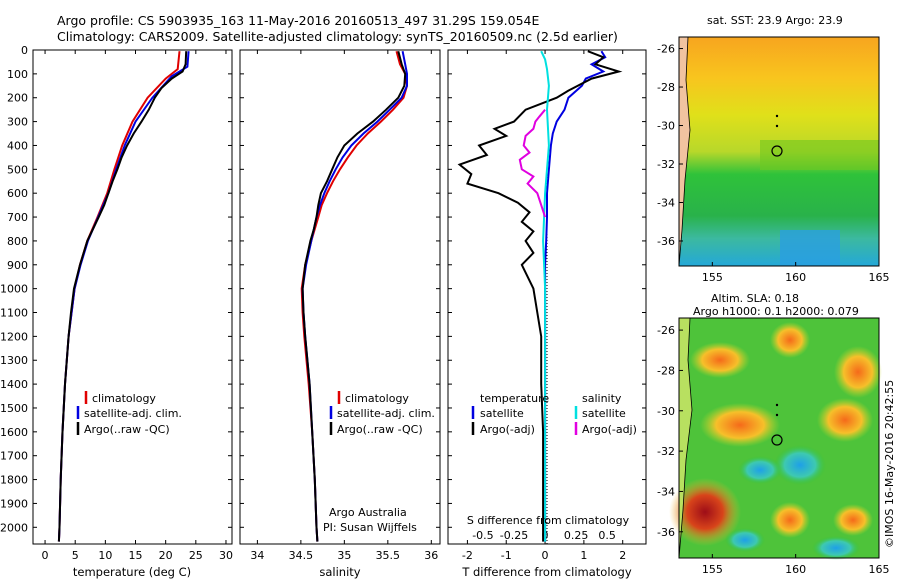 This screenshot has height=580, width=900. I want to click on salinity-x-tick-label: 35.5, so click(388, 555).